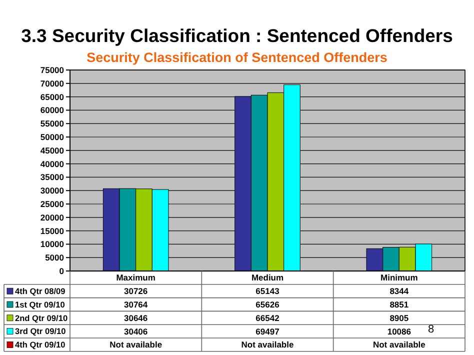 The width and height of the screenshot is (474, 355). What do you see at coordinates (399, 304) in the screenshot?
I see `data-label: 8851` at bounding box center [399, 304].